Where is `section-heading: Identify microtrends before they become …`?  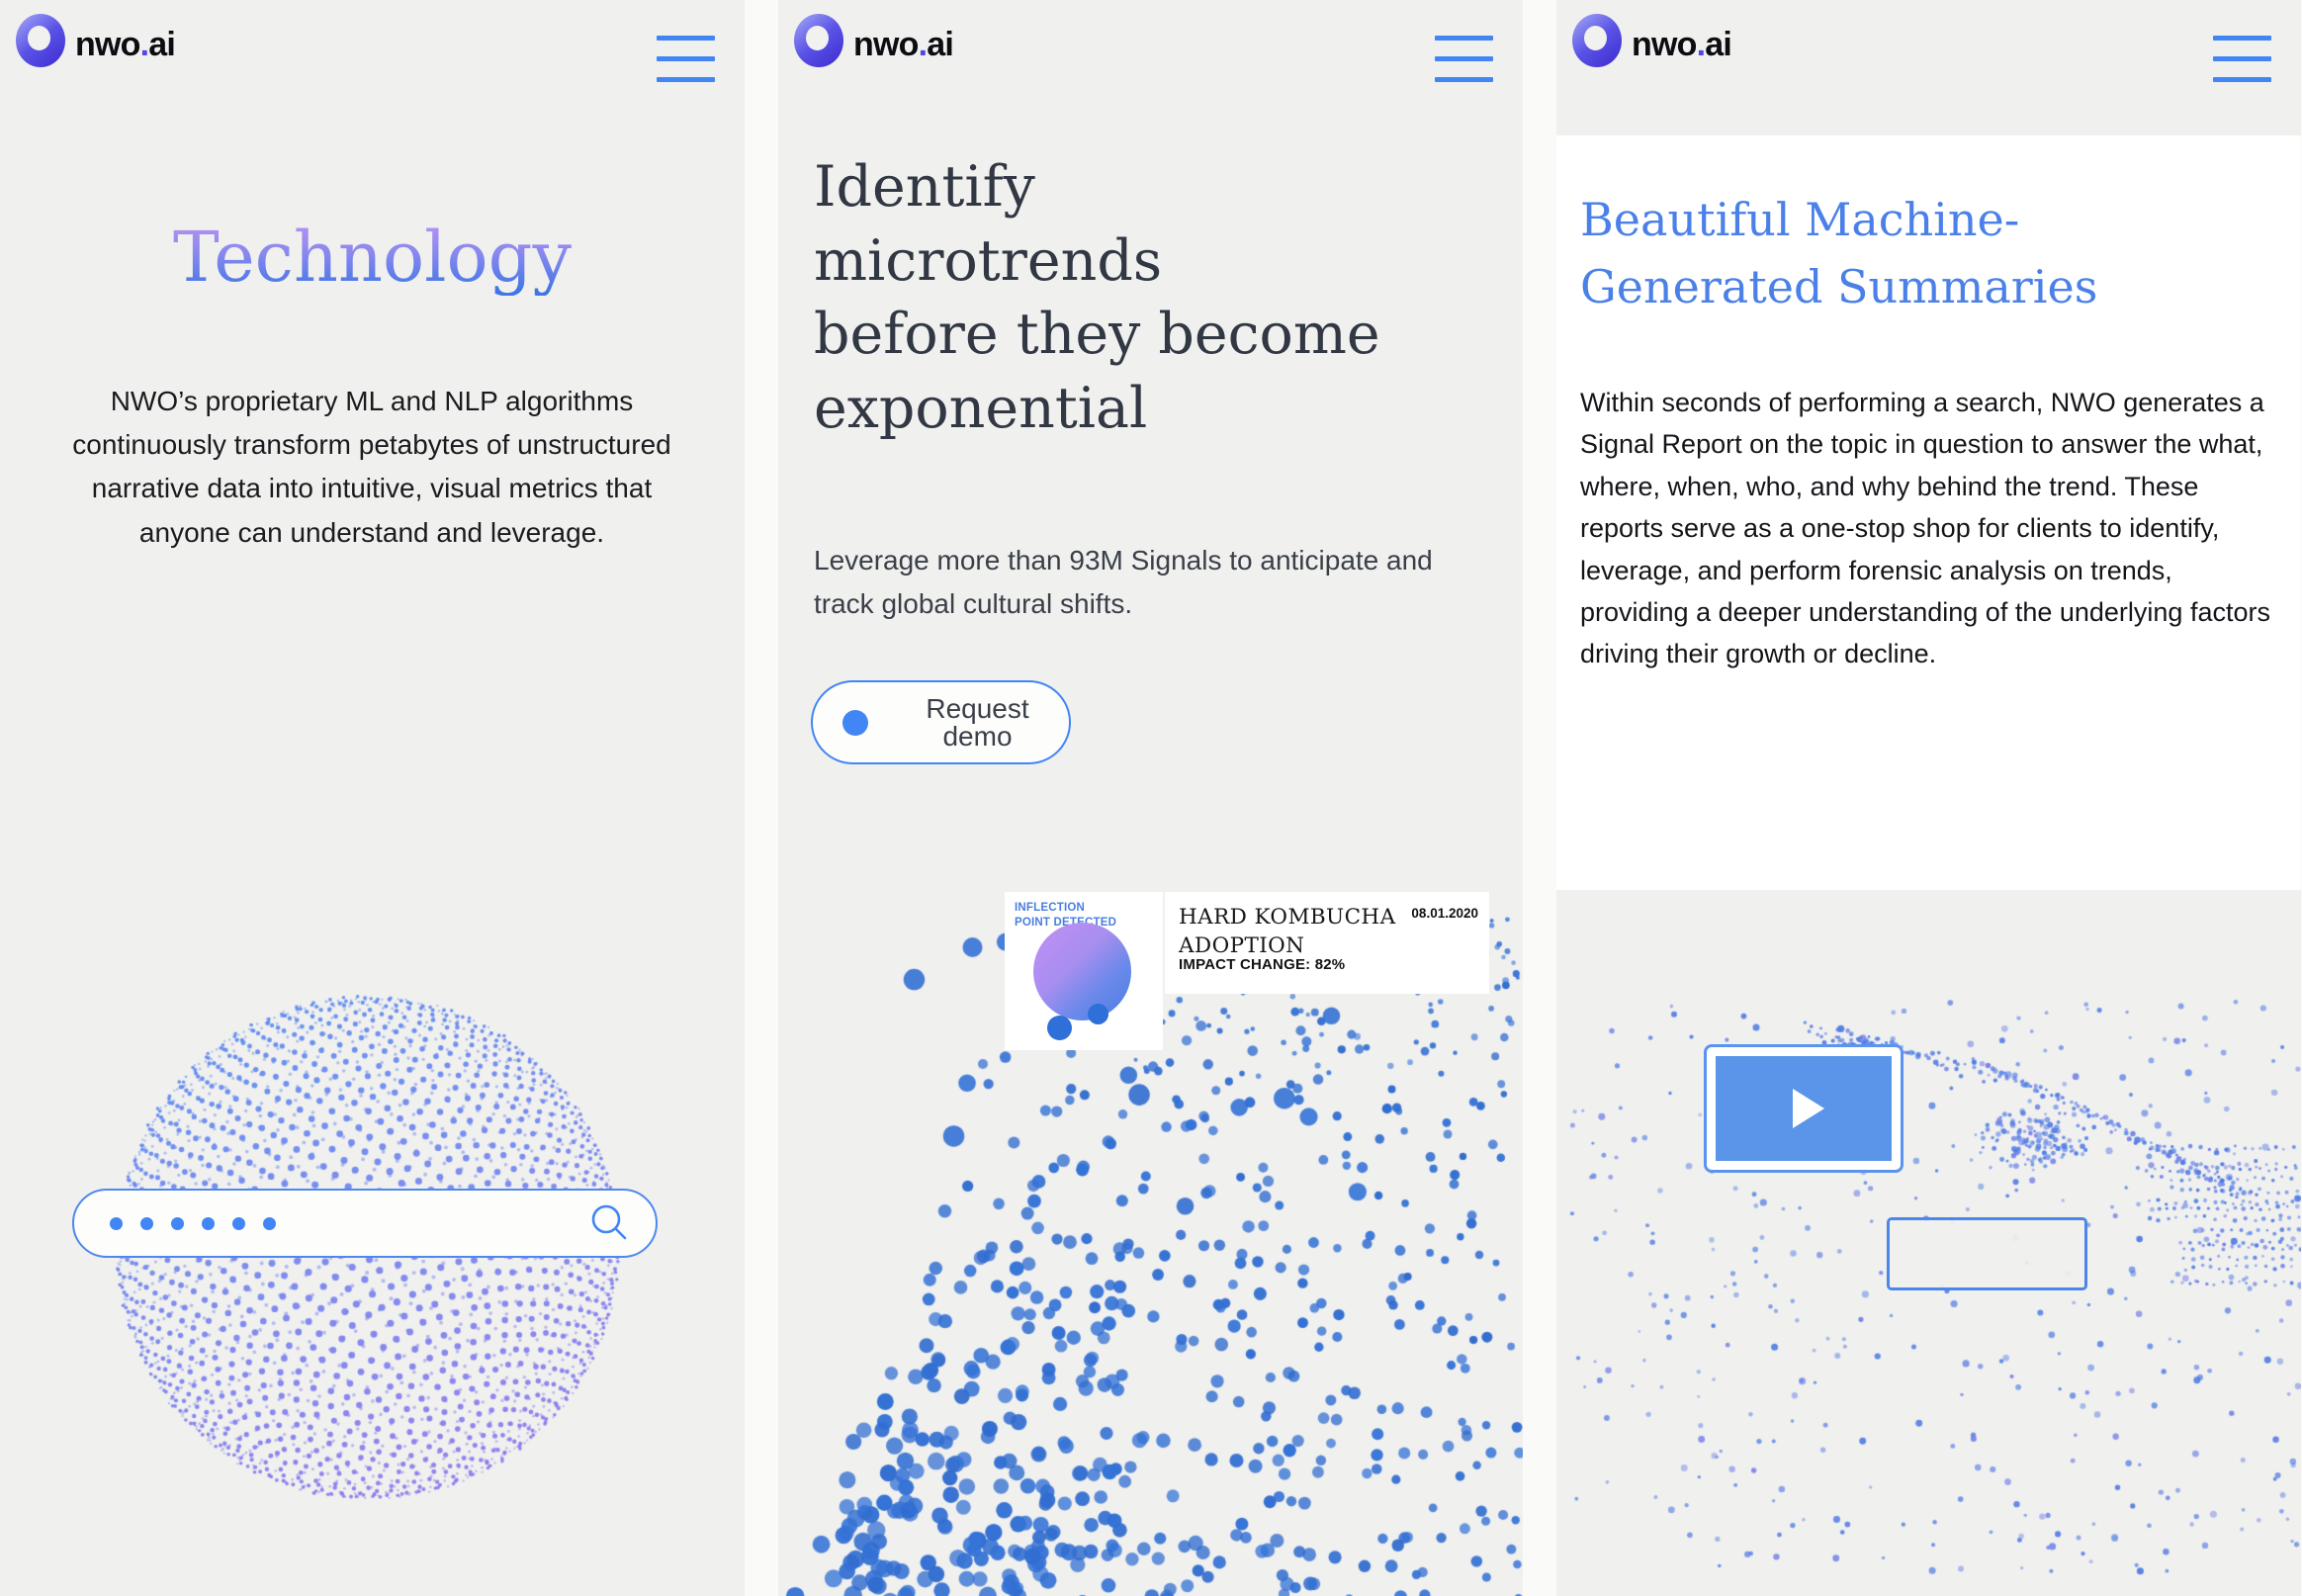 section-heading: Identify microtrends before they become … is located at coordinates (1097, 297).